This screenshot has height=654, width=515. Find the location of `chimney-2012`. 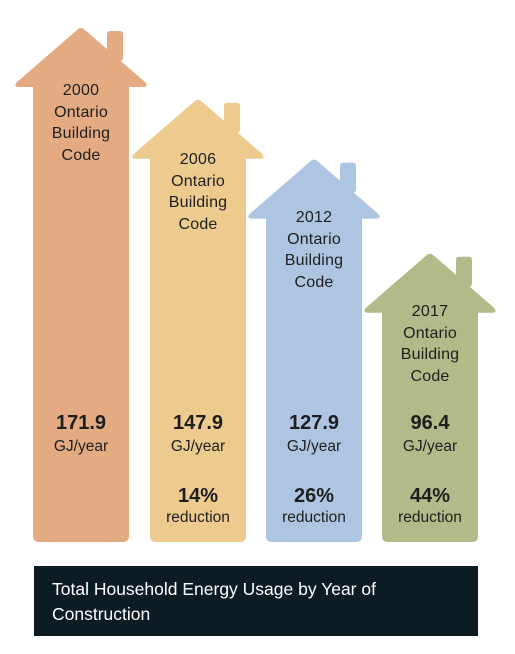

chimney-2012 is located at coordinates (348, 177).